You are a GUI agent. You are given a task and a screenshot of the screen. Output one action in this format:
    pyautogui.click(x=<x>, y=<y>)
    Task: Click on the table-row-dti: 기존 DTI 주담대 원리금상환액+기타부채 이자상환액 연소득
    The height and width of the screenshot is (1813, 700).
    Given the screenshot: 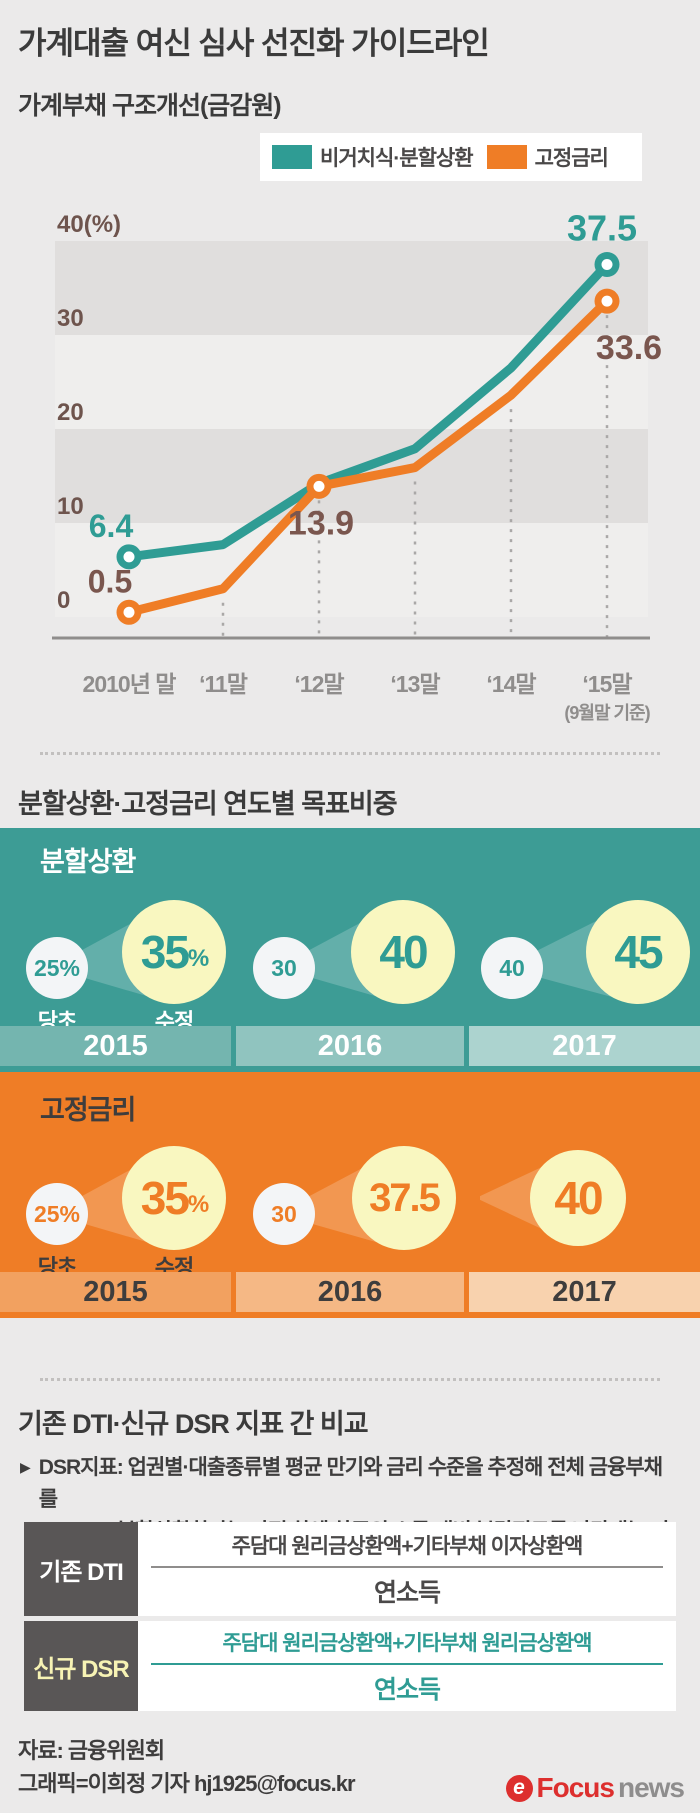 What is the action you would take?
    pyautogui.click(x=350, y=1569)
    